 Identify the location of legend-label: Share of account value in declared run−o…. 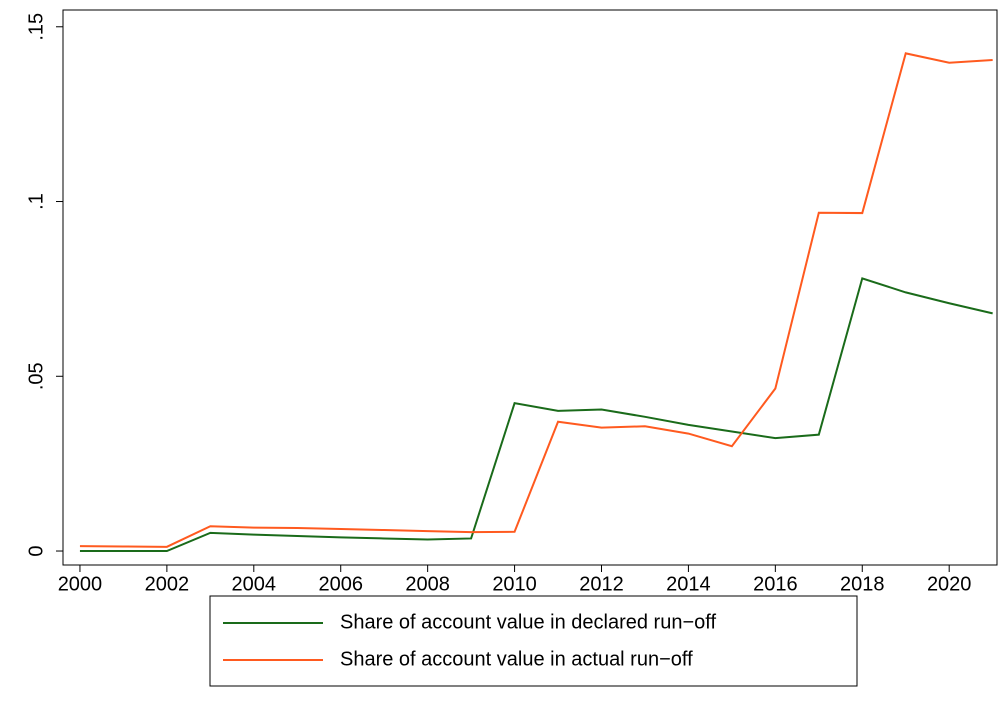
(528, 622).